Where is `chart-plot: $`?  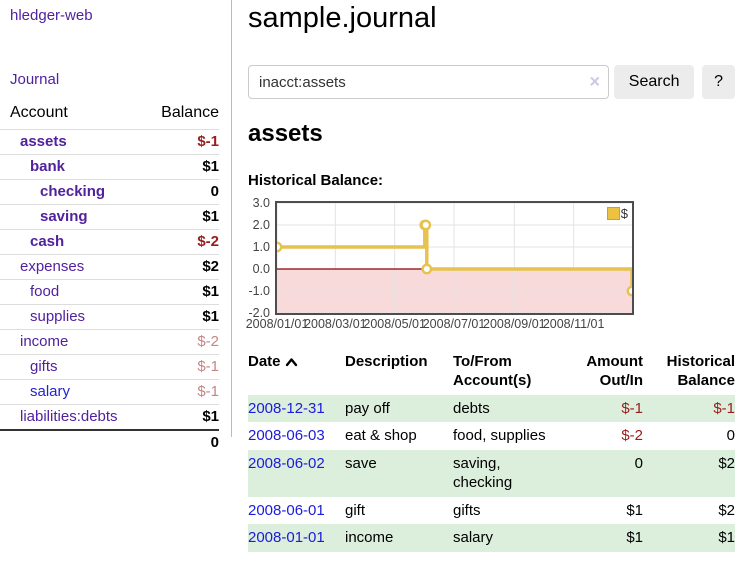
chart-plot: $ is located at coordinates (454, 258).